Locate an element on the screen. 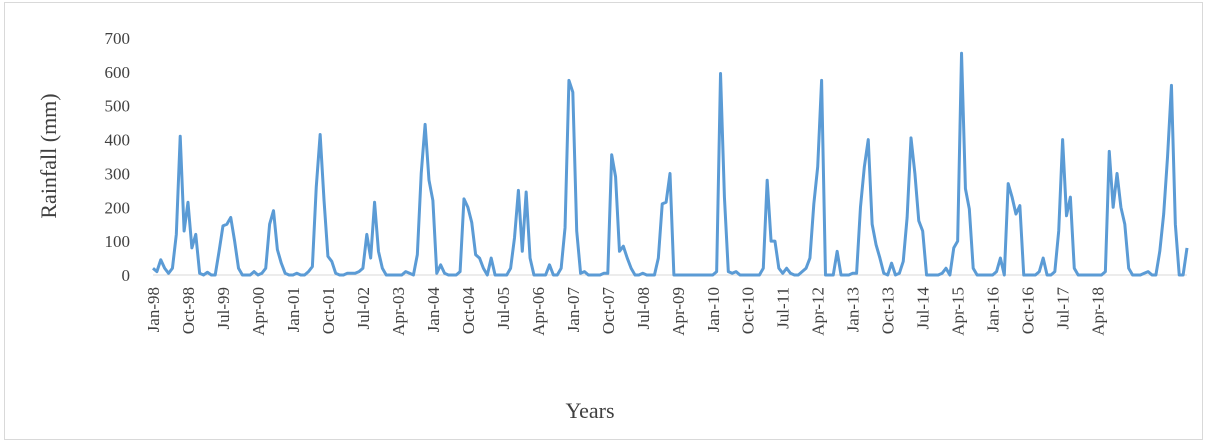 The height and width of the screenshot is (444, 1209). y-tick-label: 100 is located at coordinates (118, 241).